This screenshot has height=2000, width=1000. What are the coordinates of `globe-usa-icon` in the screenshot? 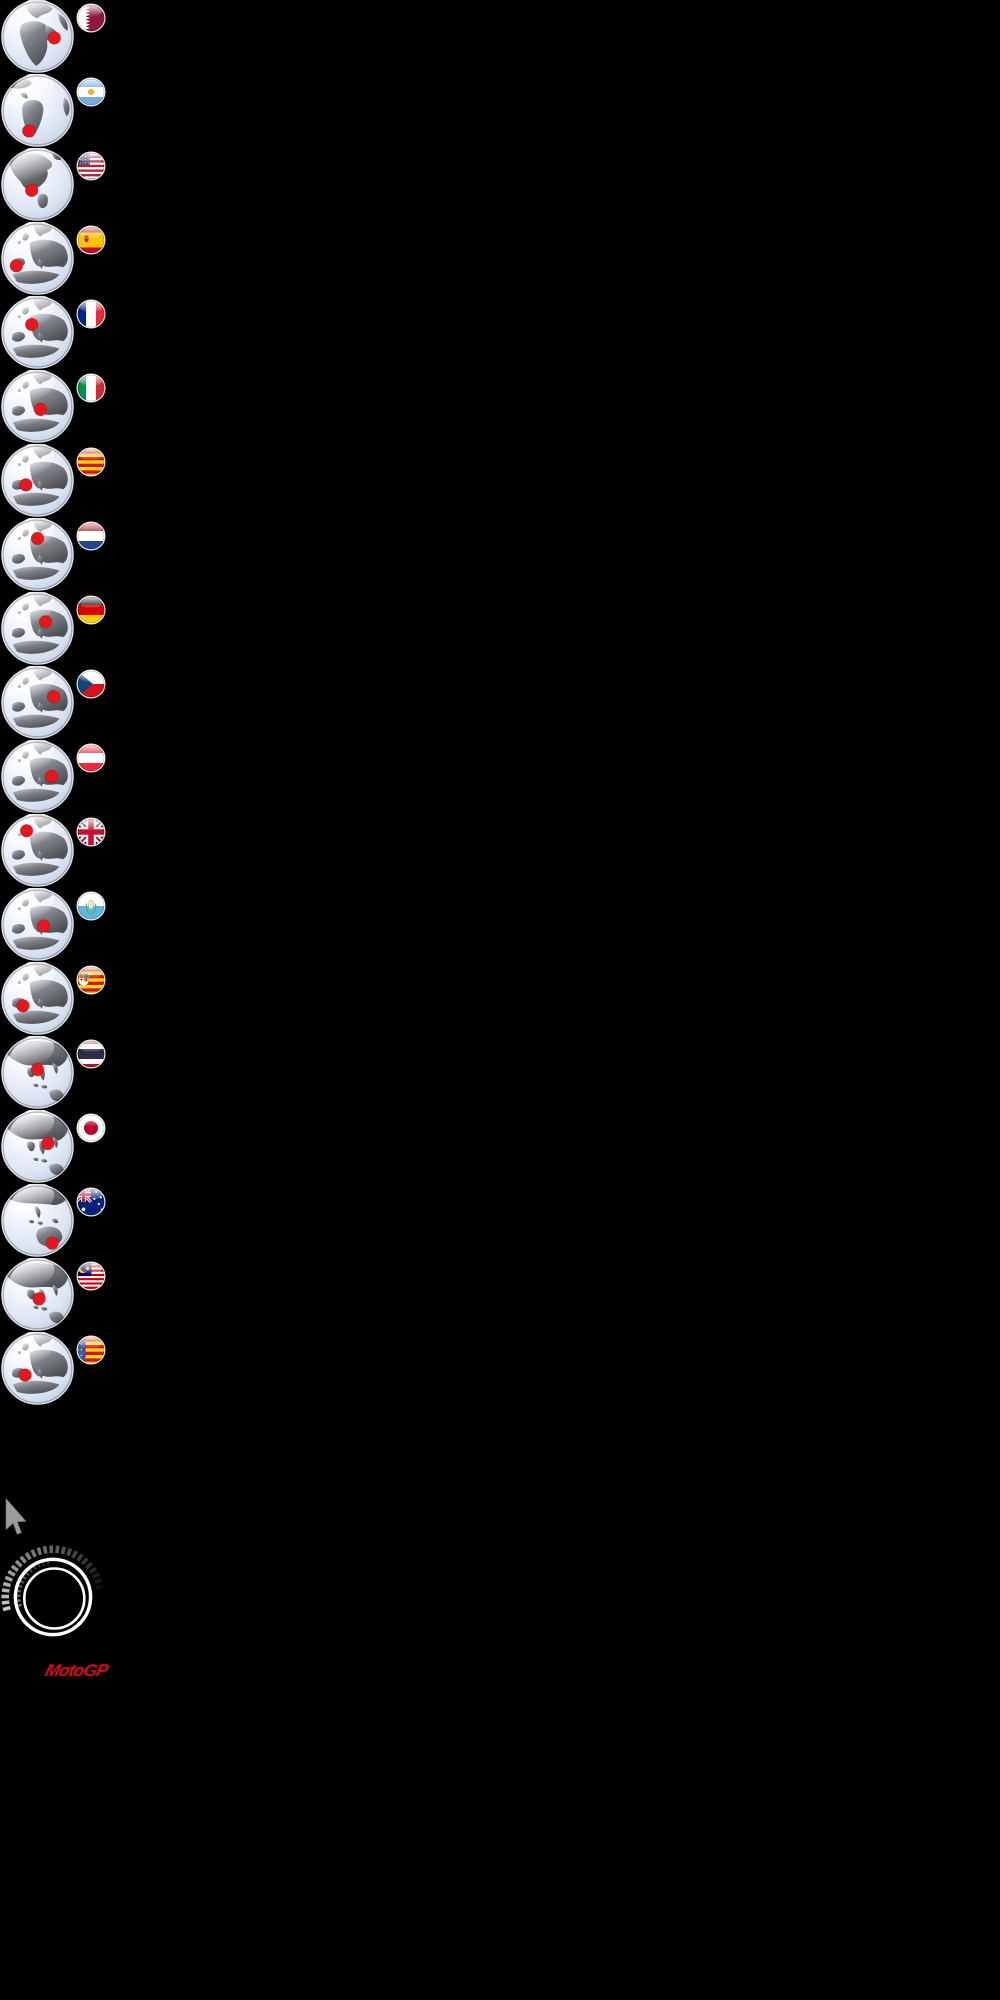 It's located at (37, 184).